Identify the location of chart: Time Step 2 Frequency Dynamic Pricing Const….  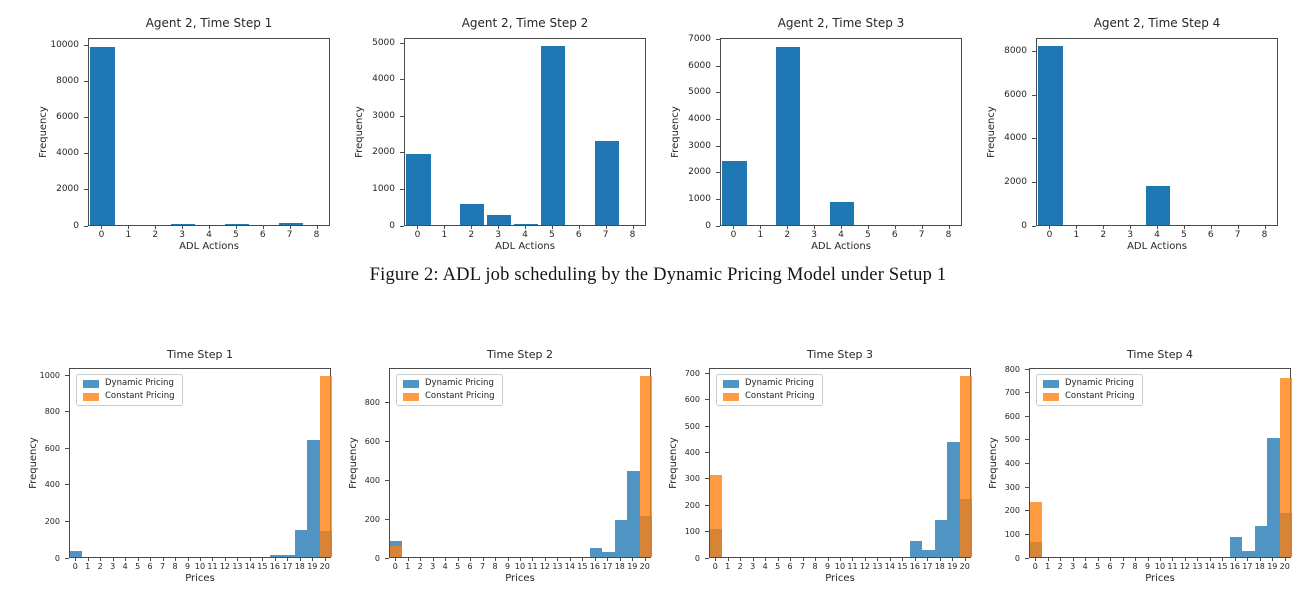
(503, 469).